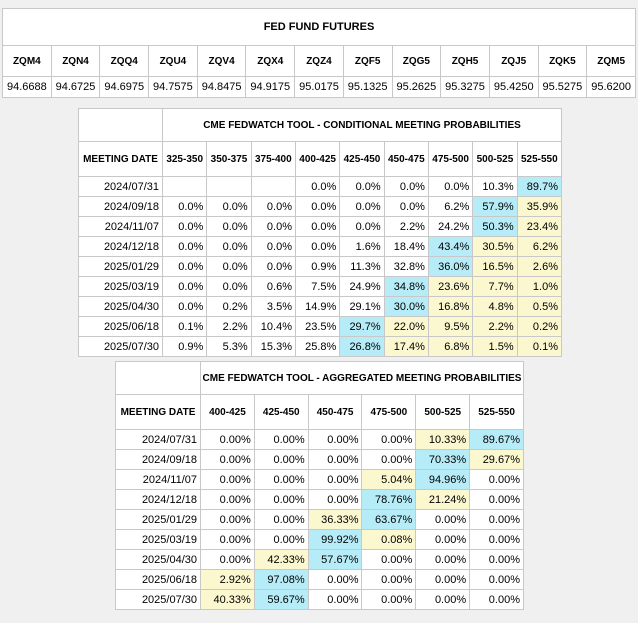  Describe the element at coordinates (184, 326) in the screenshot. I see `probability-cell: 0.1%` at that location.